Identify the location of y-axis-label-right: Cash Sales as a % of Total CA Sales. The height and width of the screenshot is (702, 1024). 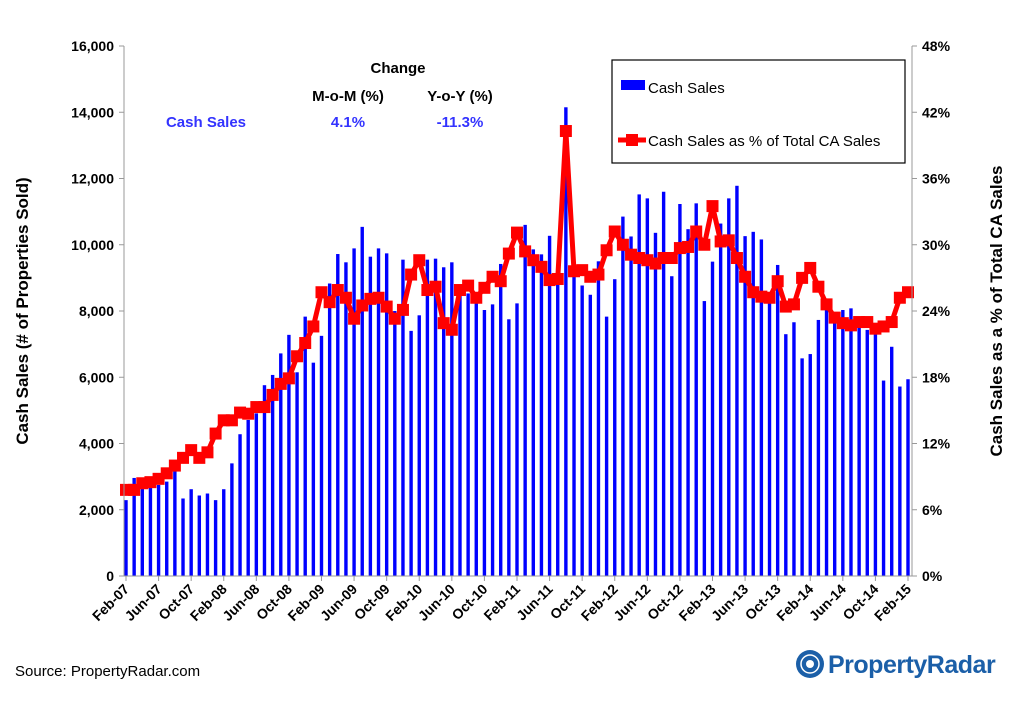
(996, 310).